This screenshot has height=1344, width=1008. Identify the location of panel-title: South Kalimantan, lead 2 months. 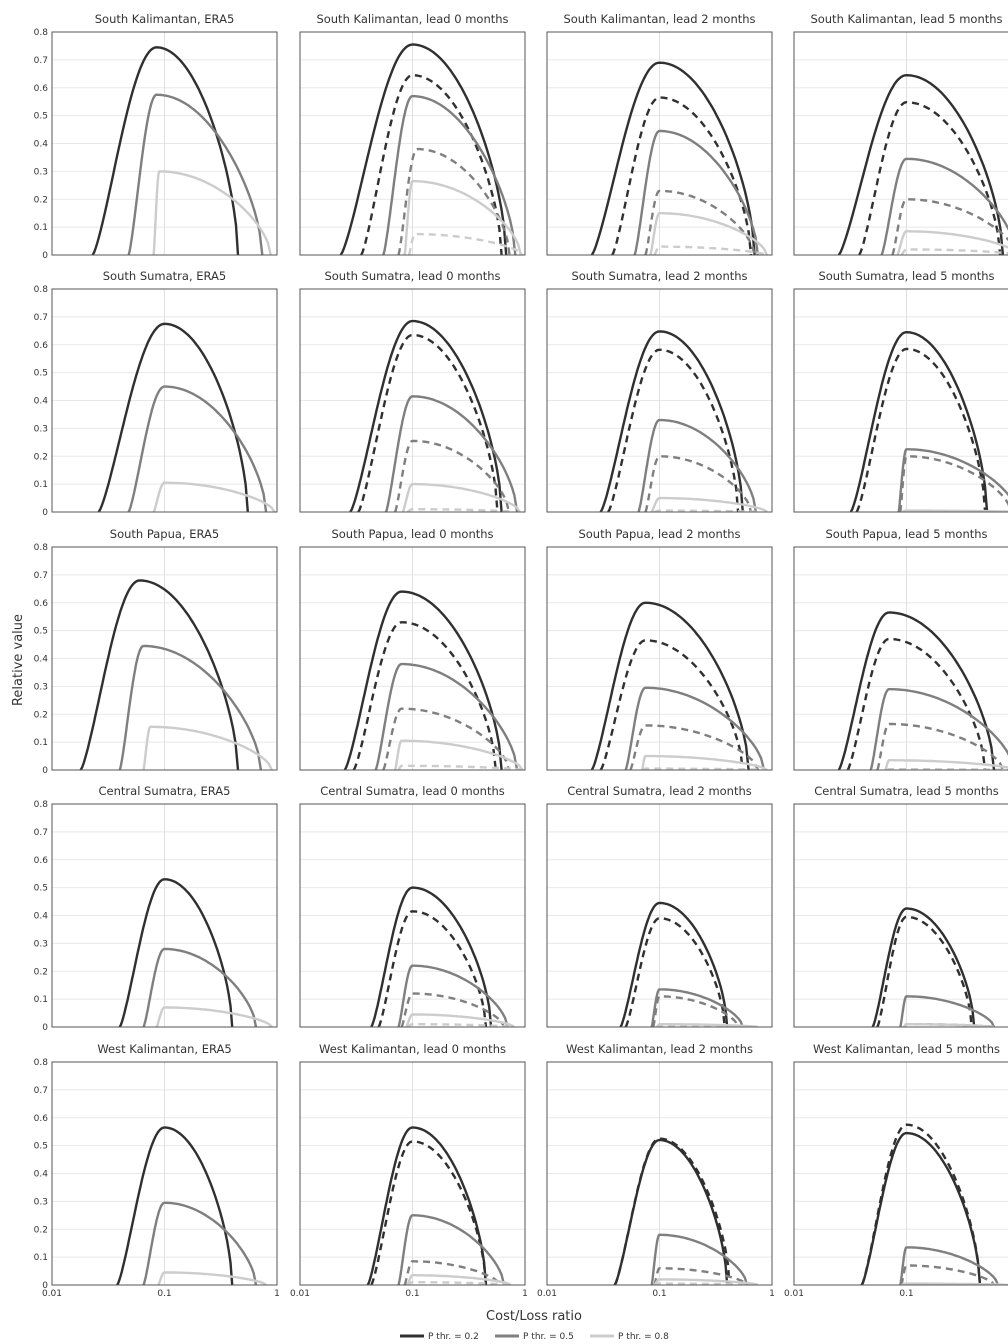
(659, 19).